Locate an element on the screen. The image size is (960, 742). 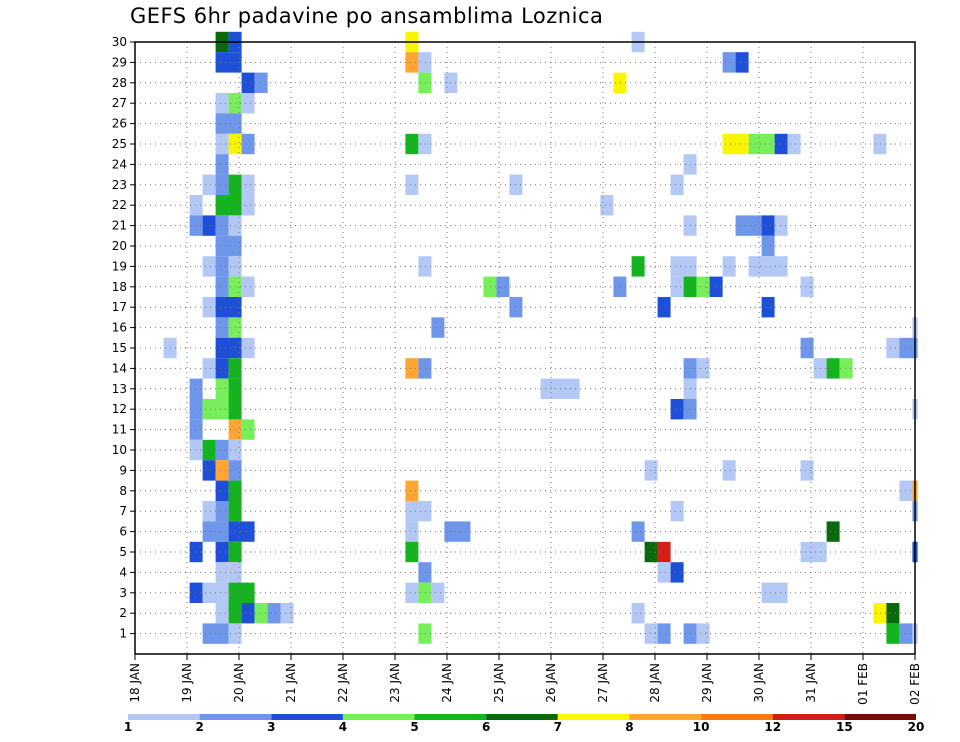
colorbar-label: 10 is located at coordinates (701, 727).